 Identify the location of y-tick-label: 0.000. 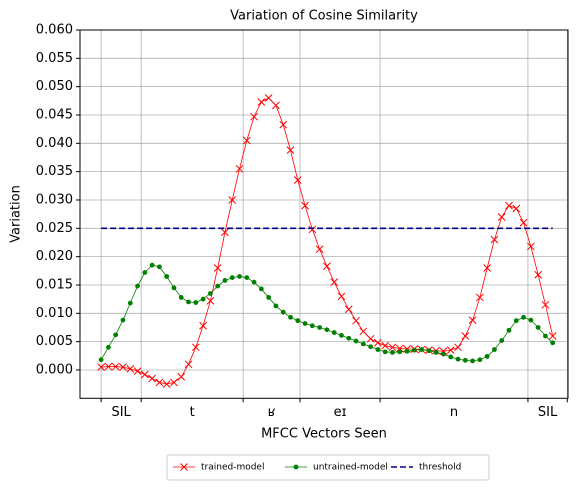
(54, 369).